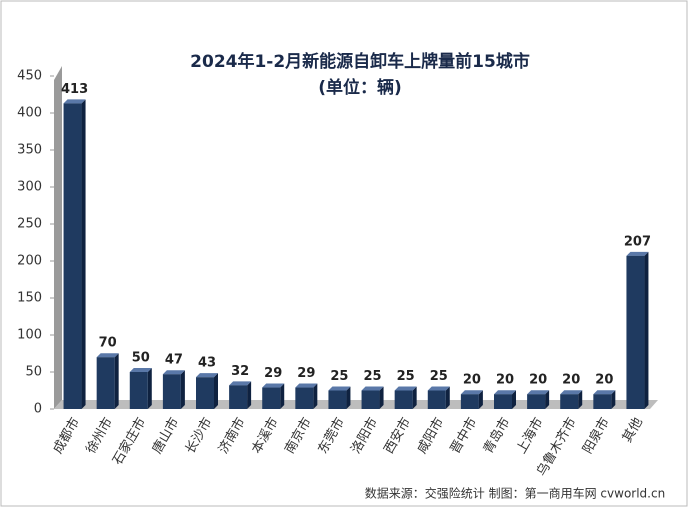 The width and height of the screenshot is (688, 507). What do you see at coordinates (29, 335) in the screenshot?
I see `y-tick-label: 100` at bounding box center [29, 335].